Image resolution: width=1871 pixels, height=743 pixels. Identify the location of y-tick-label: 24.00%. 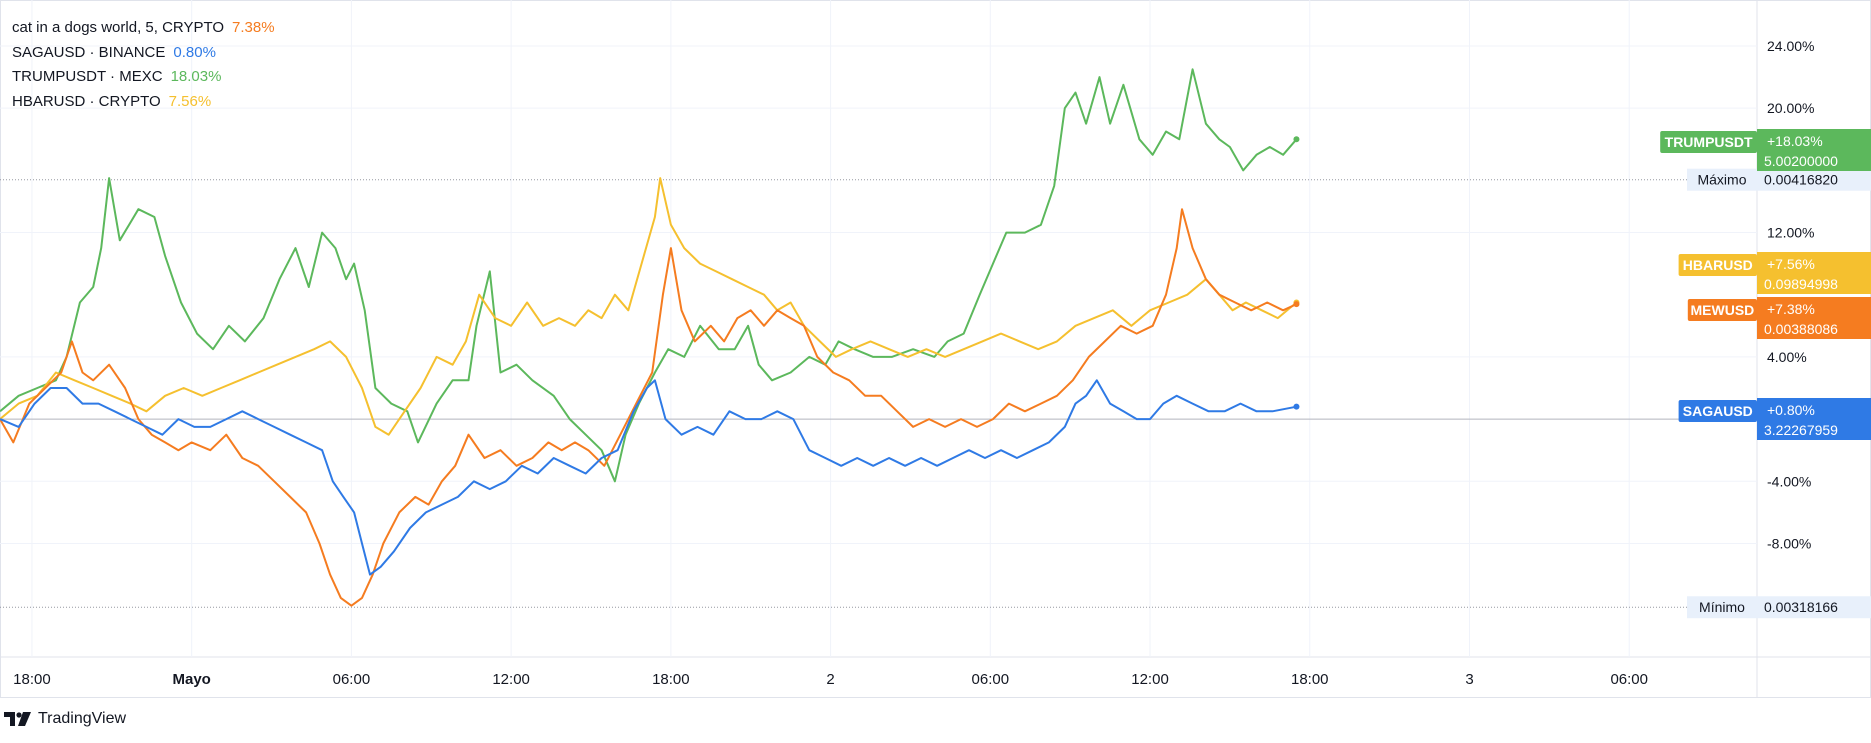
(1790, 46).